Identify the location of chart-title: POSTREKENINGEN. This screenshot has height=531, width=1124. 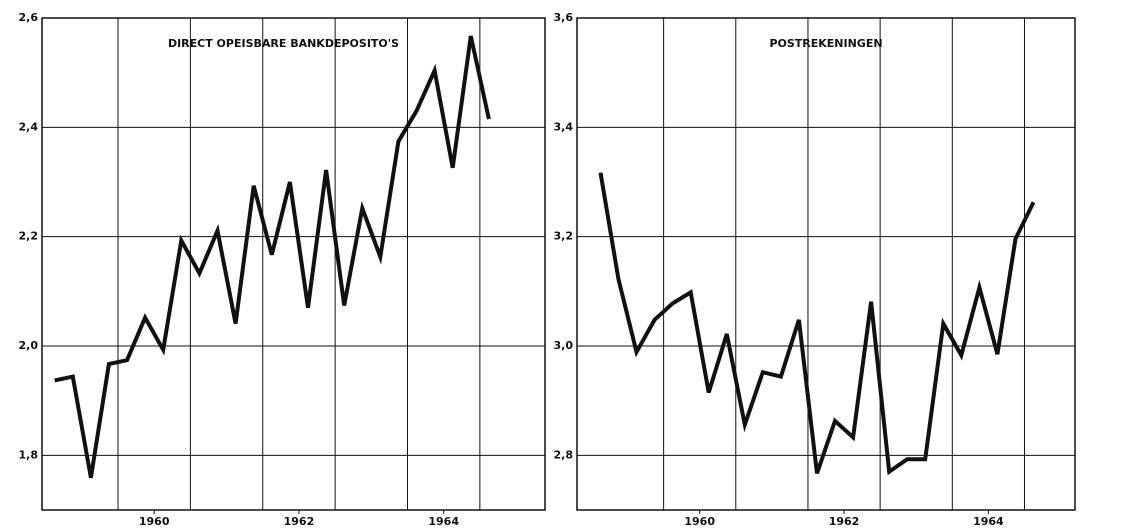
(825, 43).